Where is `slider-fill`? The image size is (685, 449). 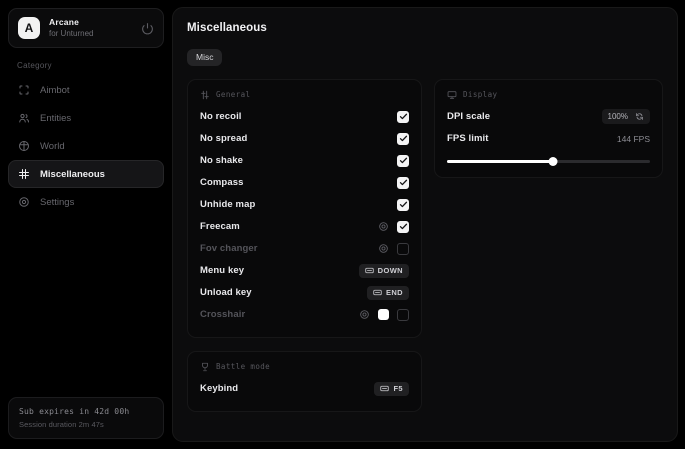
slider-fill is located at coordinates (500, 161).